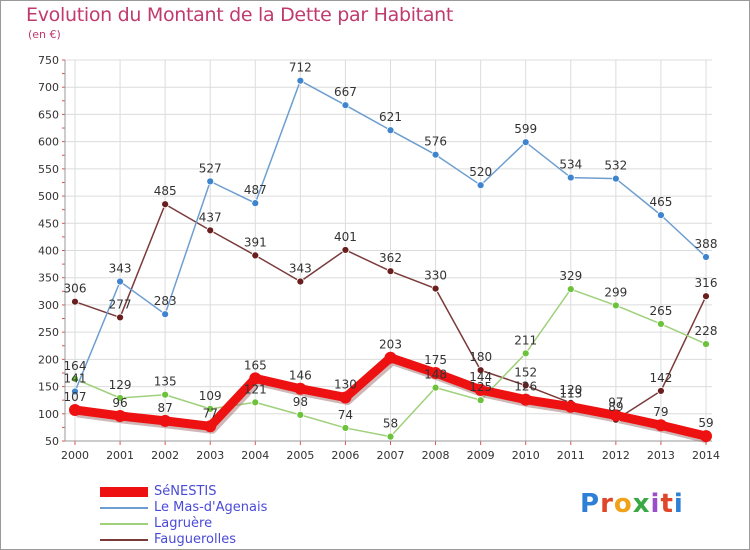 This screenshot has width=750, height=550. I want to click on data-label: 59, so click(705, 423).